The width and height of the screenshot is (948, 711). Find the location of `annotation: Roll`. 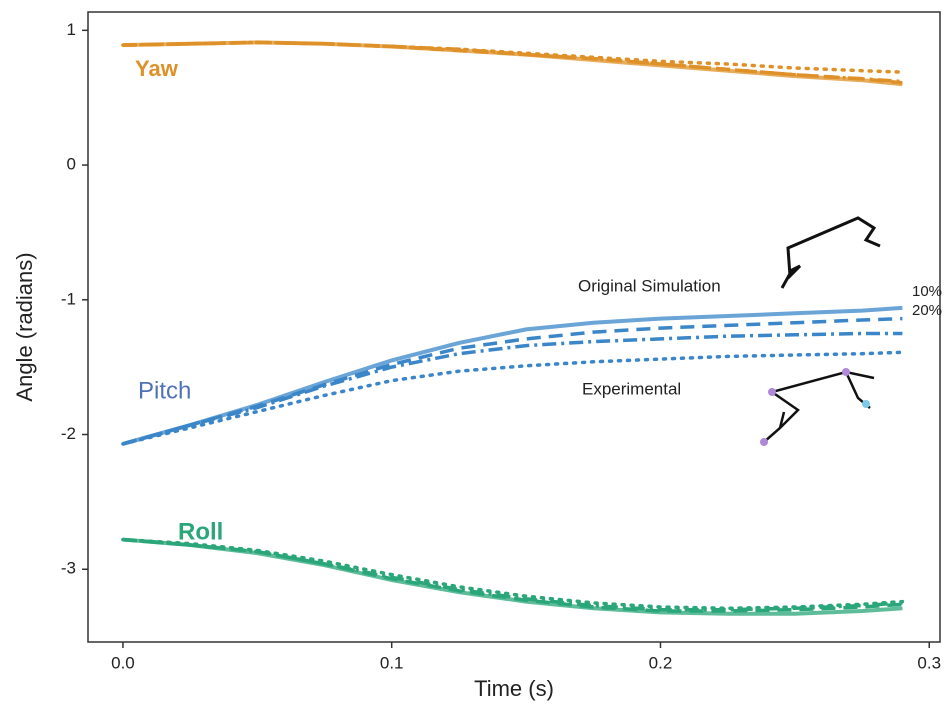

annotation: Roll is located at coordinates (200, 531).